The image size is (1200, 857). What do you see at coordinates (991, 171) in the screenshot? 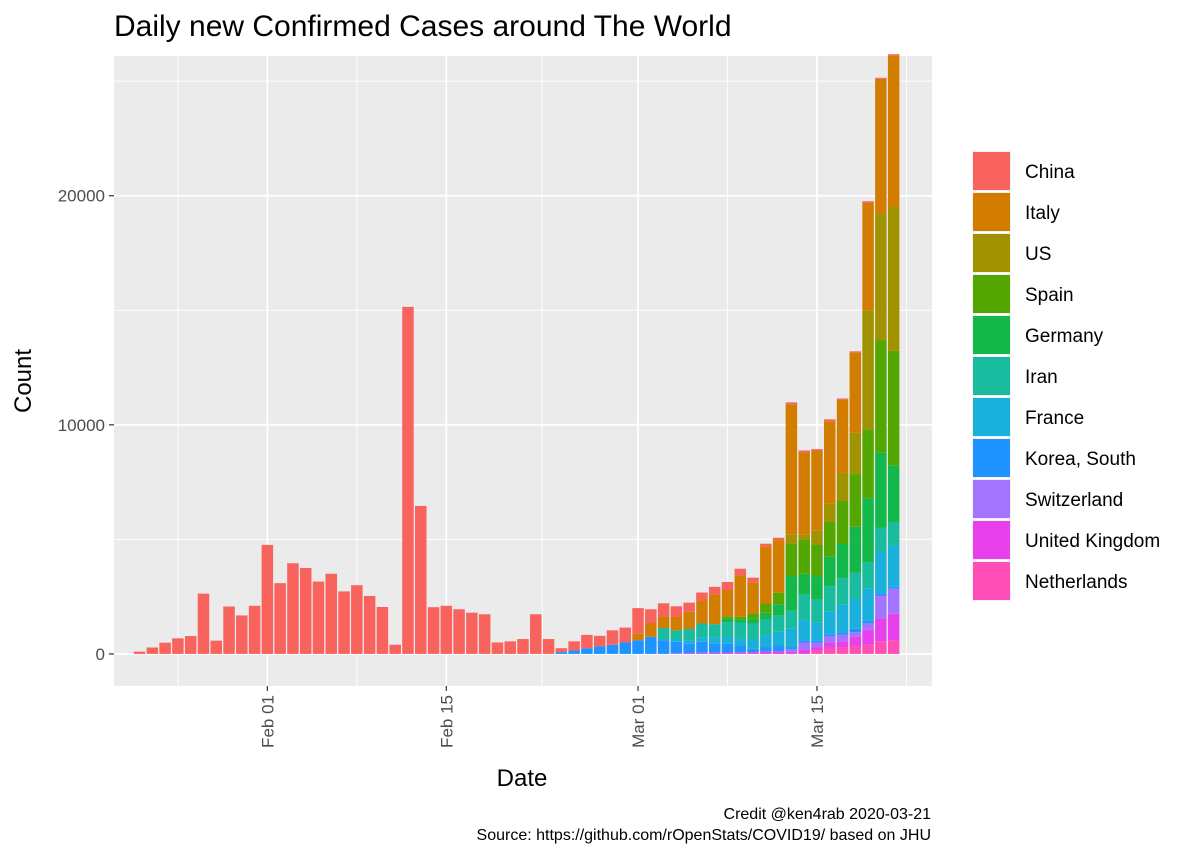
I see `legend-swatch-china` at bounding box center [991, 171].